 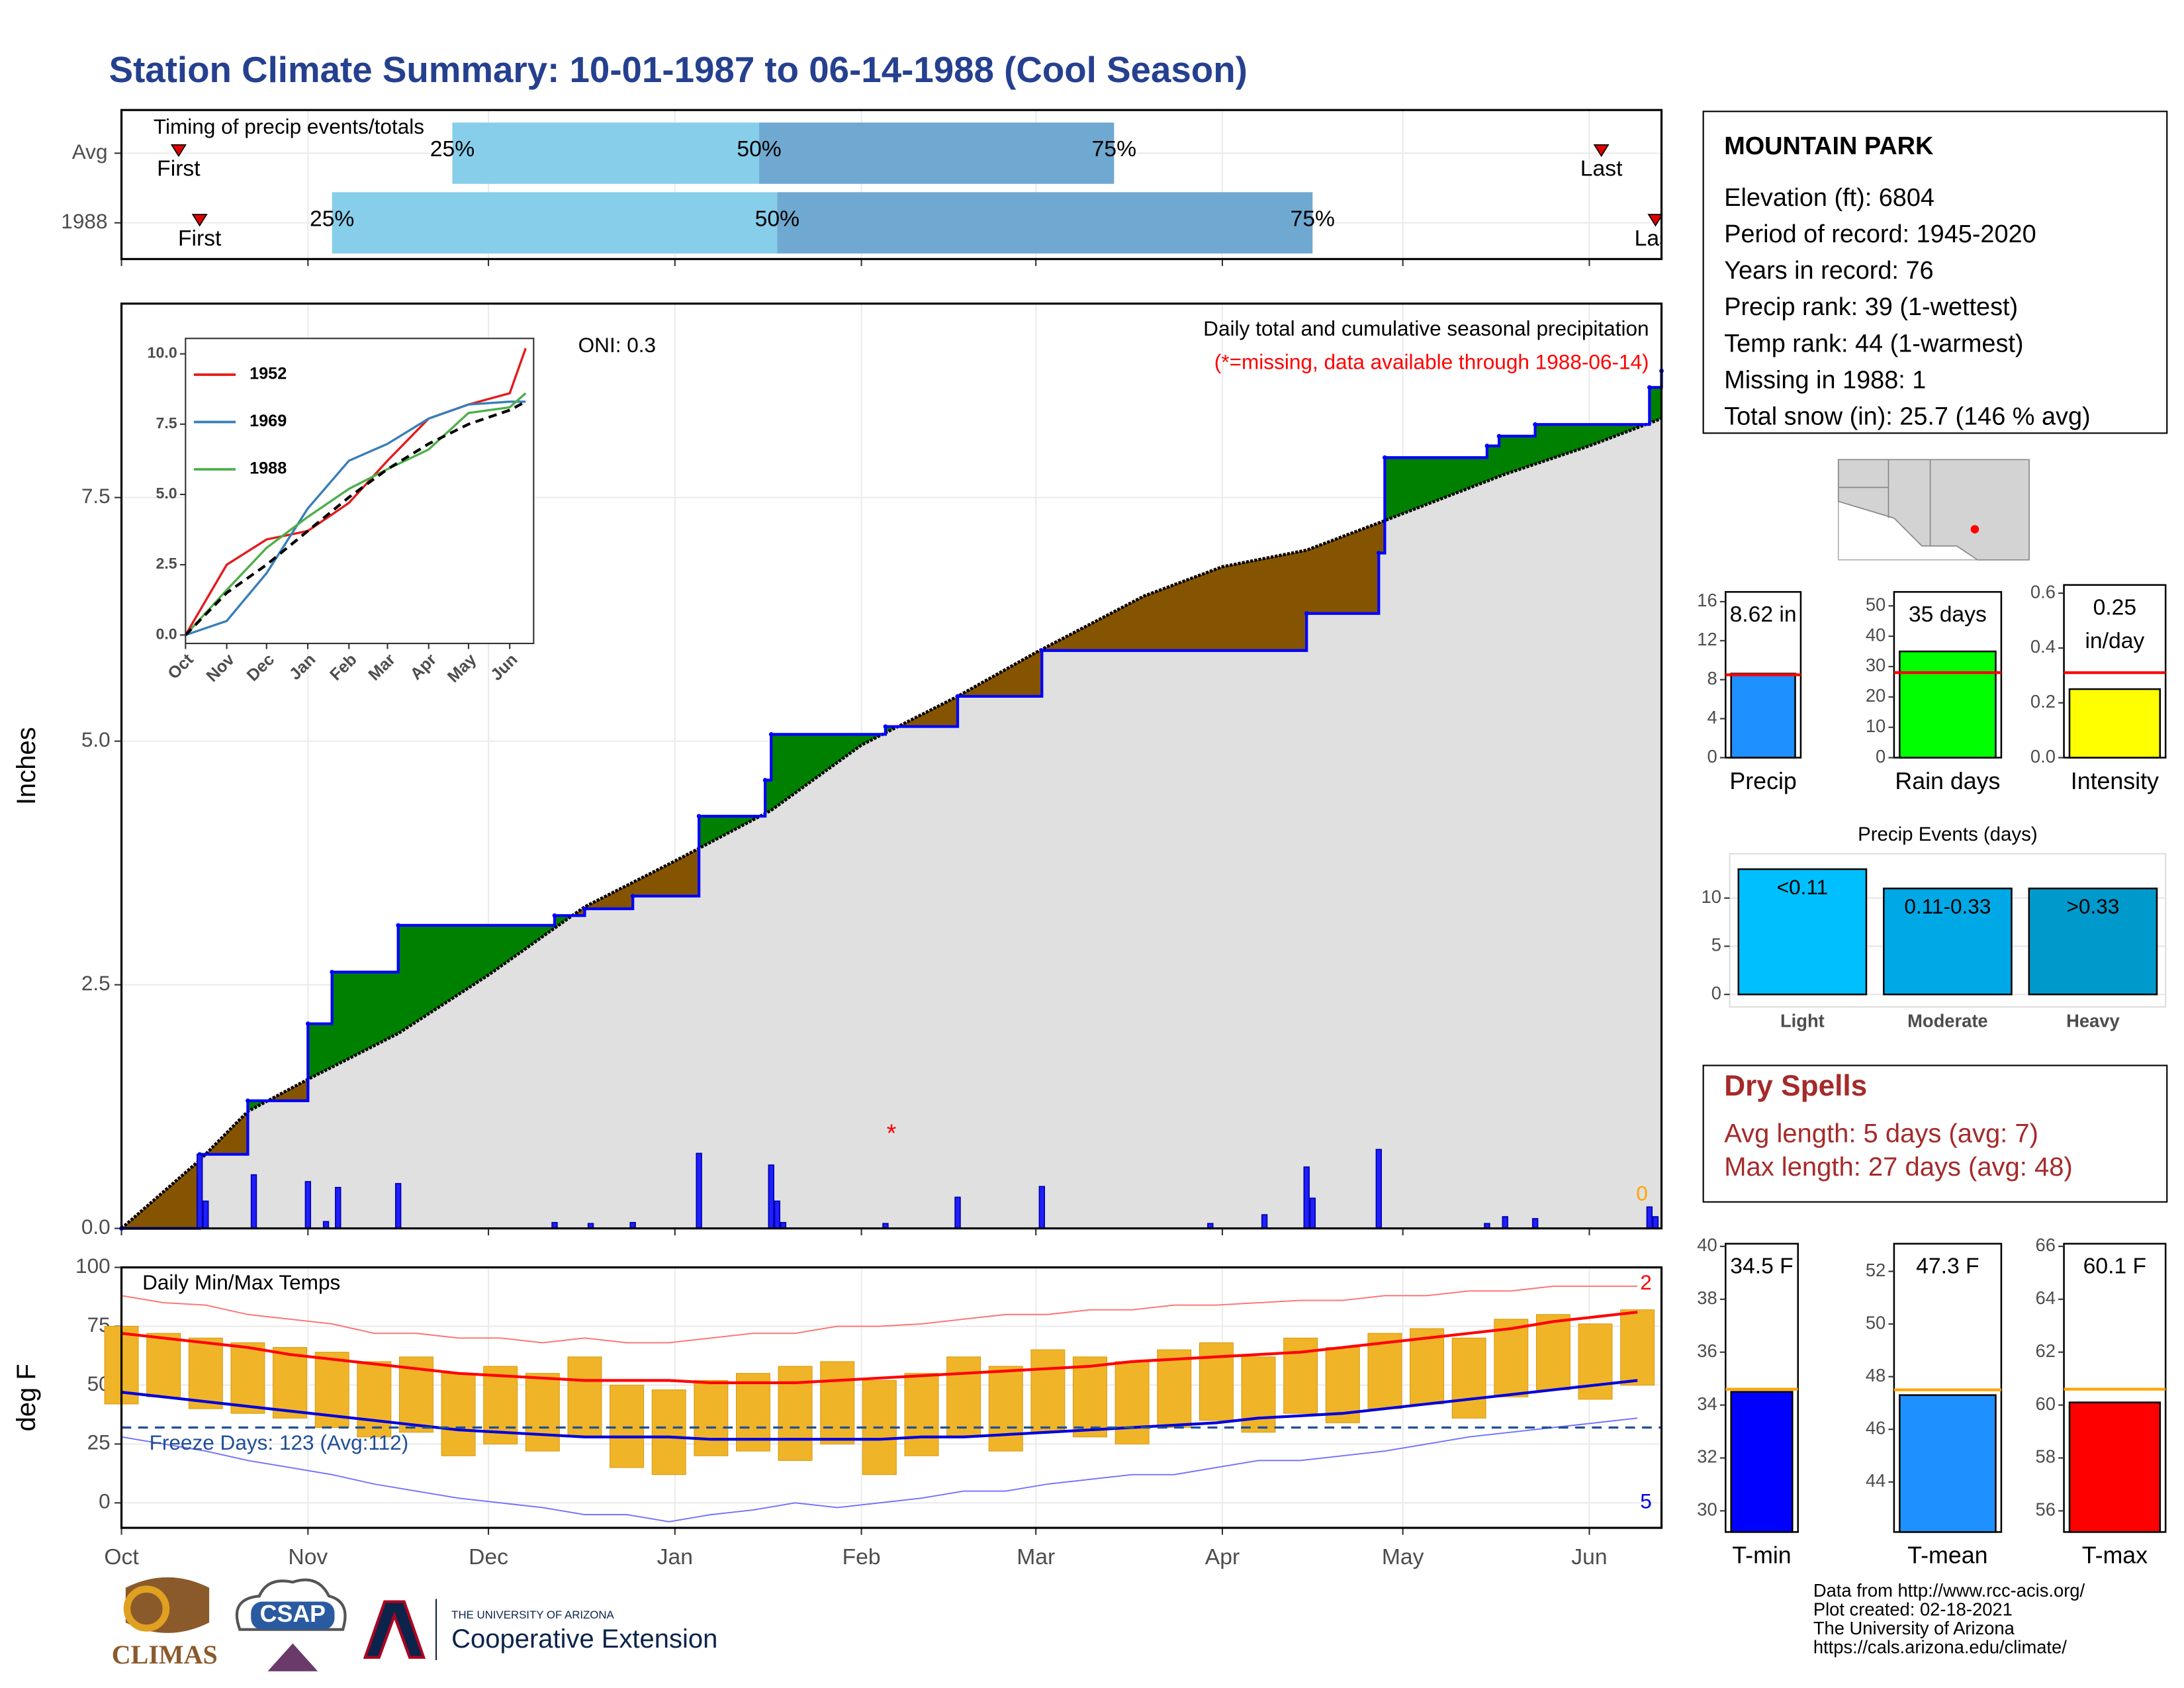 I want to click on y-tick-label: 4, so click(x=1712, y=717).